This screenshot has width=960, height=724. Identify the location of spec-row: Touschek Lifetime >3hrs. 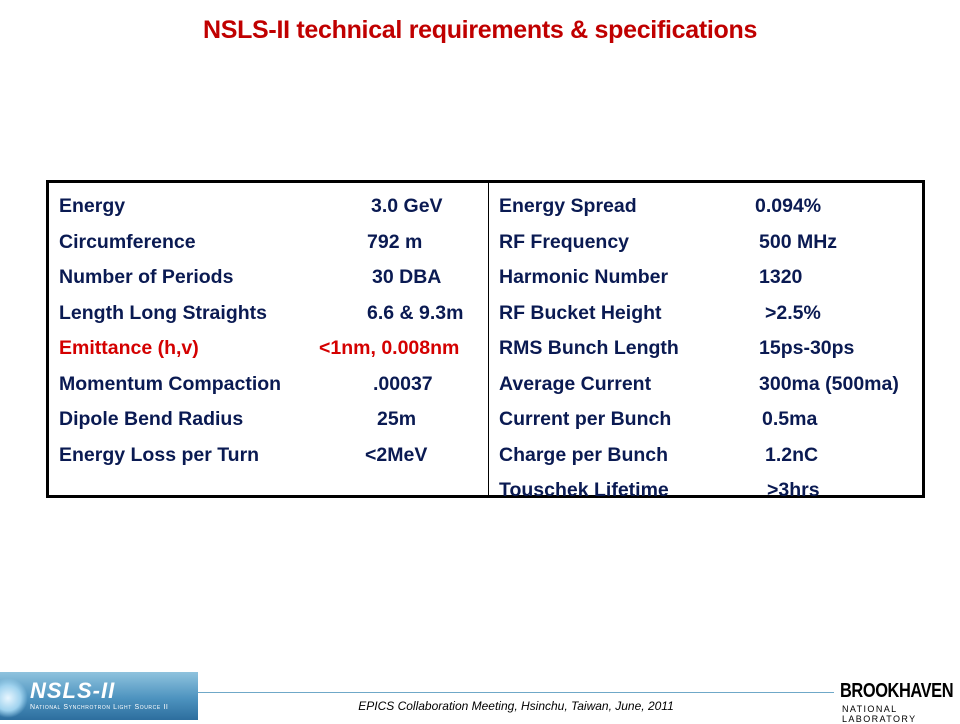
(710, 491).